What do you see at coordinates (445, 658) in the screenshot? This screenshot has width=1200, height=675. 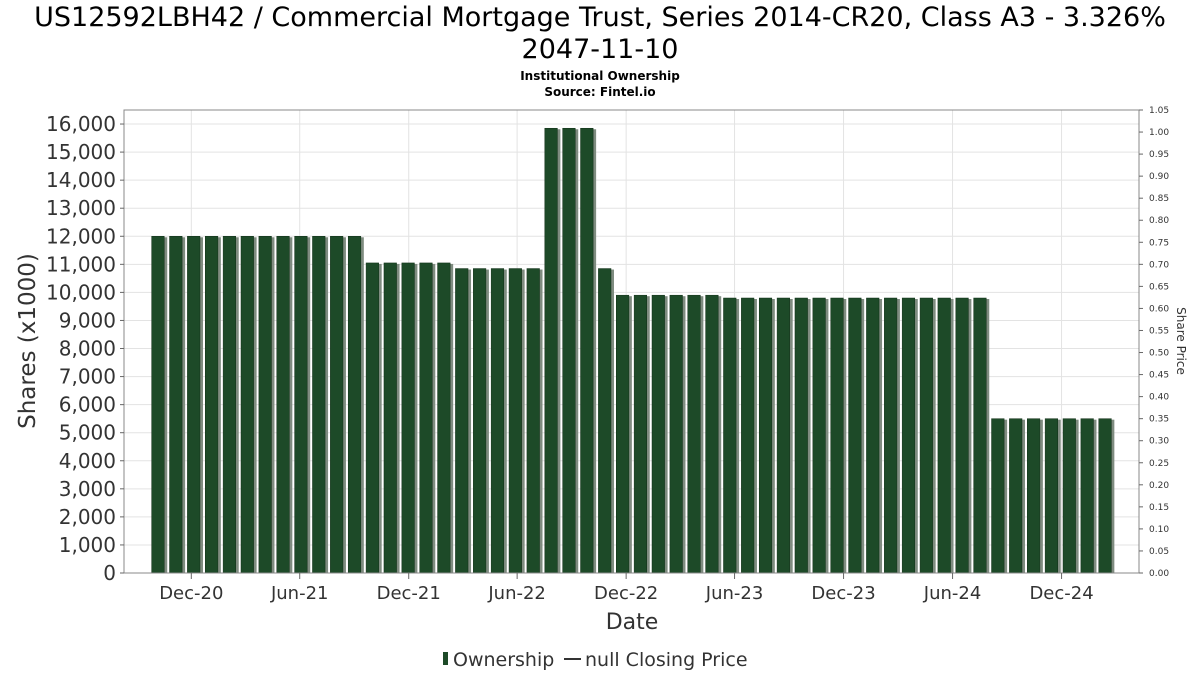 I see `legend-ownership-swatch` at bounding box center [445, 658].